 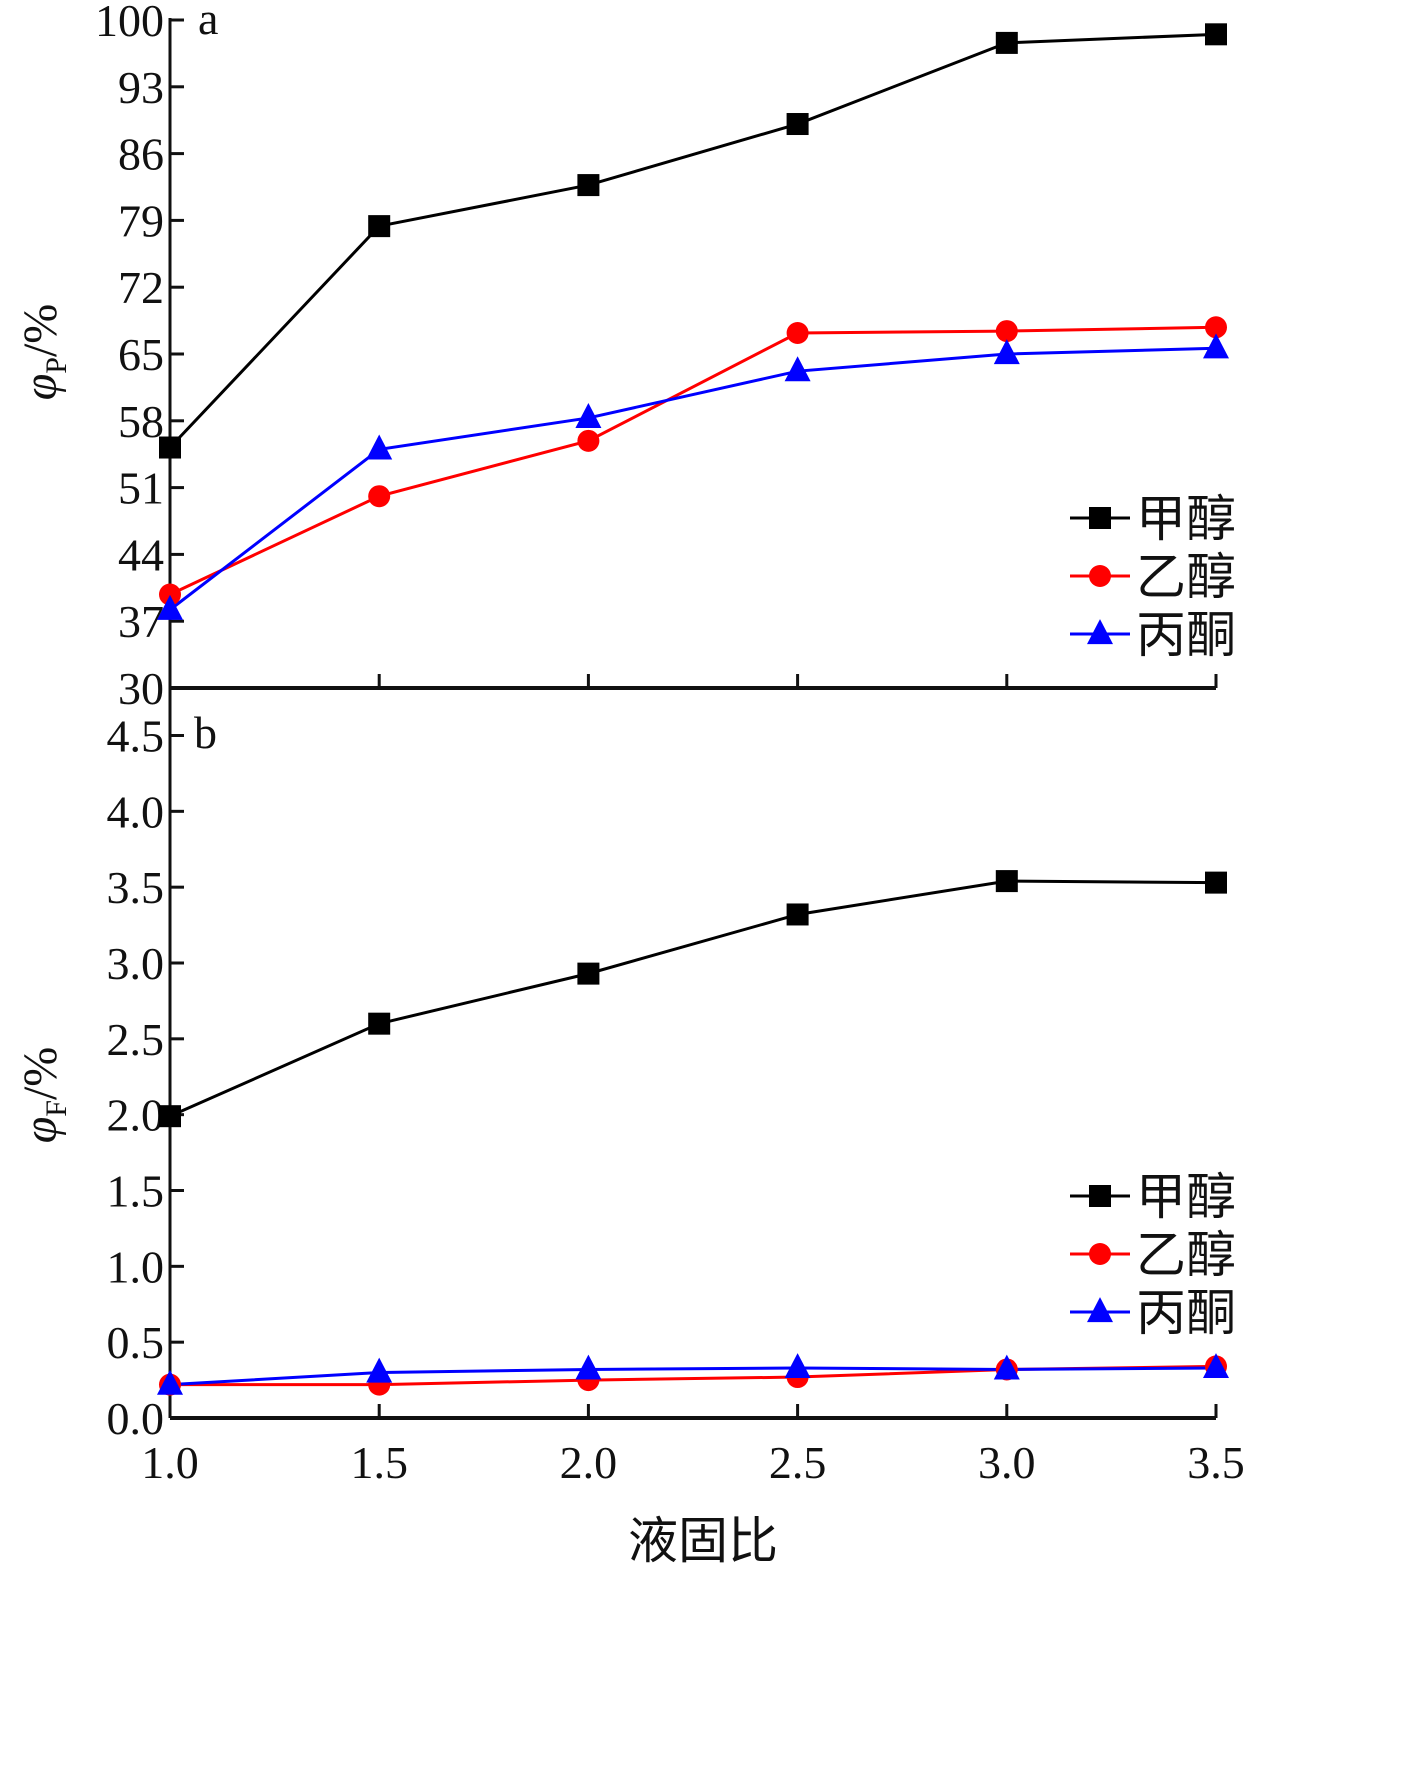 I want to click on series-line-b-triangle, so click(x=693, y=1376).